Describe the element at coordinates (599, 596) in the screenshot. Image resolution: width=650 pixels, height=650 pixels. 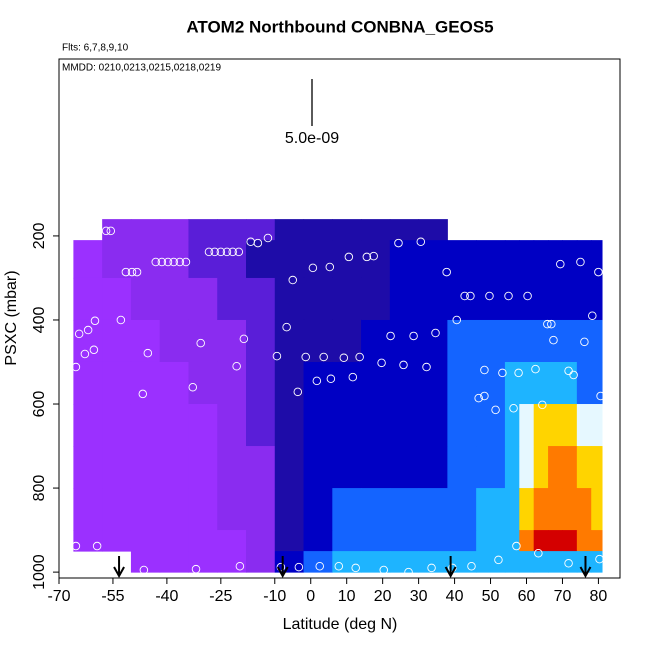
I see `x-tick-label: 80` at that location.